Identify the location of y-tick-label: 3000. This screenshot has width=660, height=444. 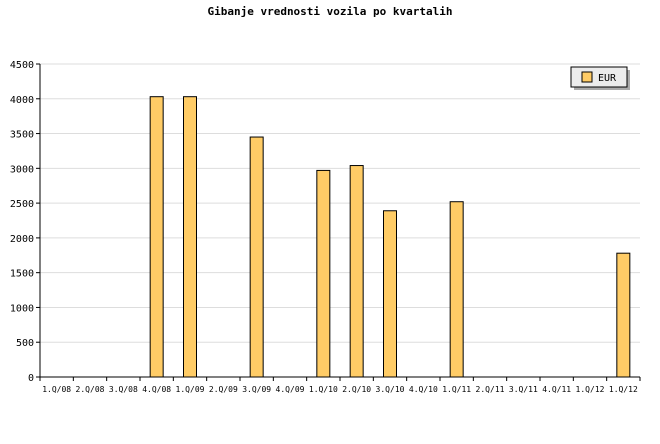
(22, 169).